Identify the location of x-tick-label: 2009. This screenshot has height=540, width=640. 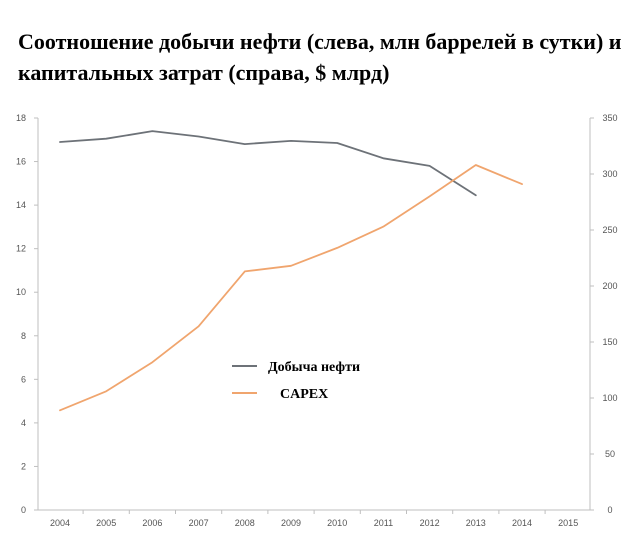
(291, 523).